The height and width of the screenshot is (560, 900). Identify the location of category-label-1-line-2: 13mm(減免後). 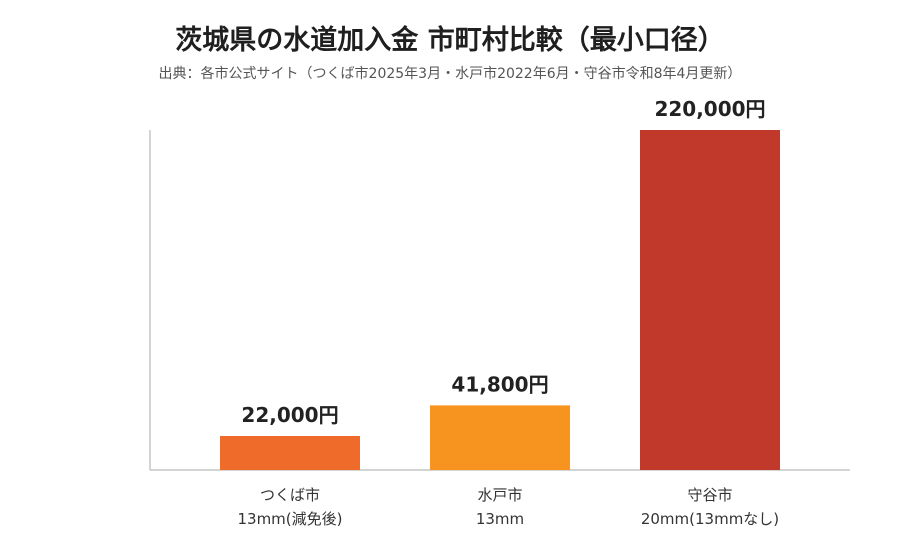
(289, 519).